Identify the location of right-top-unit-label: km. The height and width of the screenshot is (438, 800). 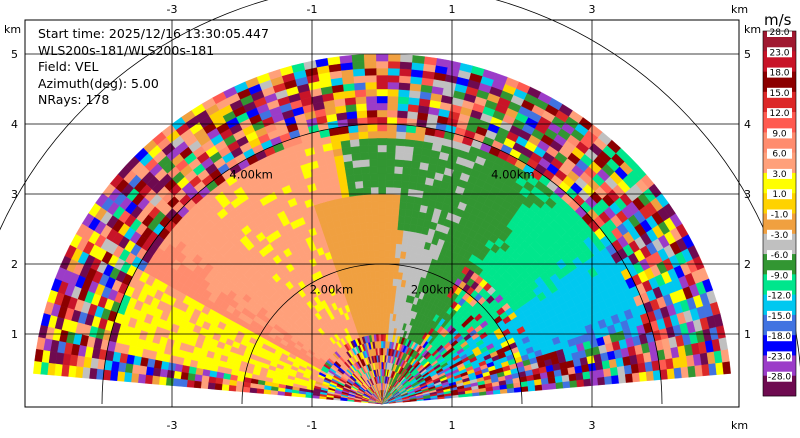
(752, 29).